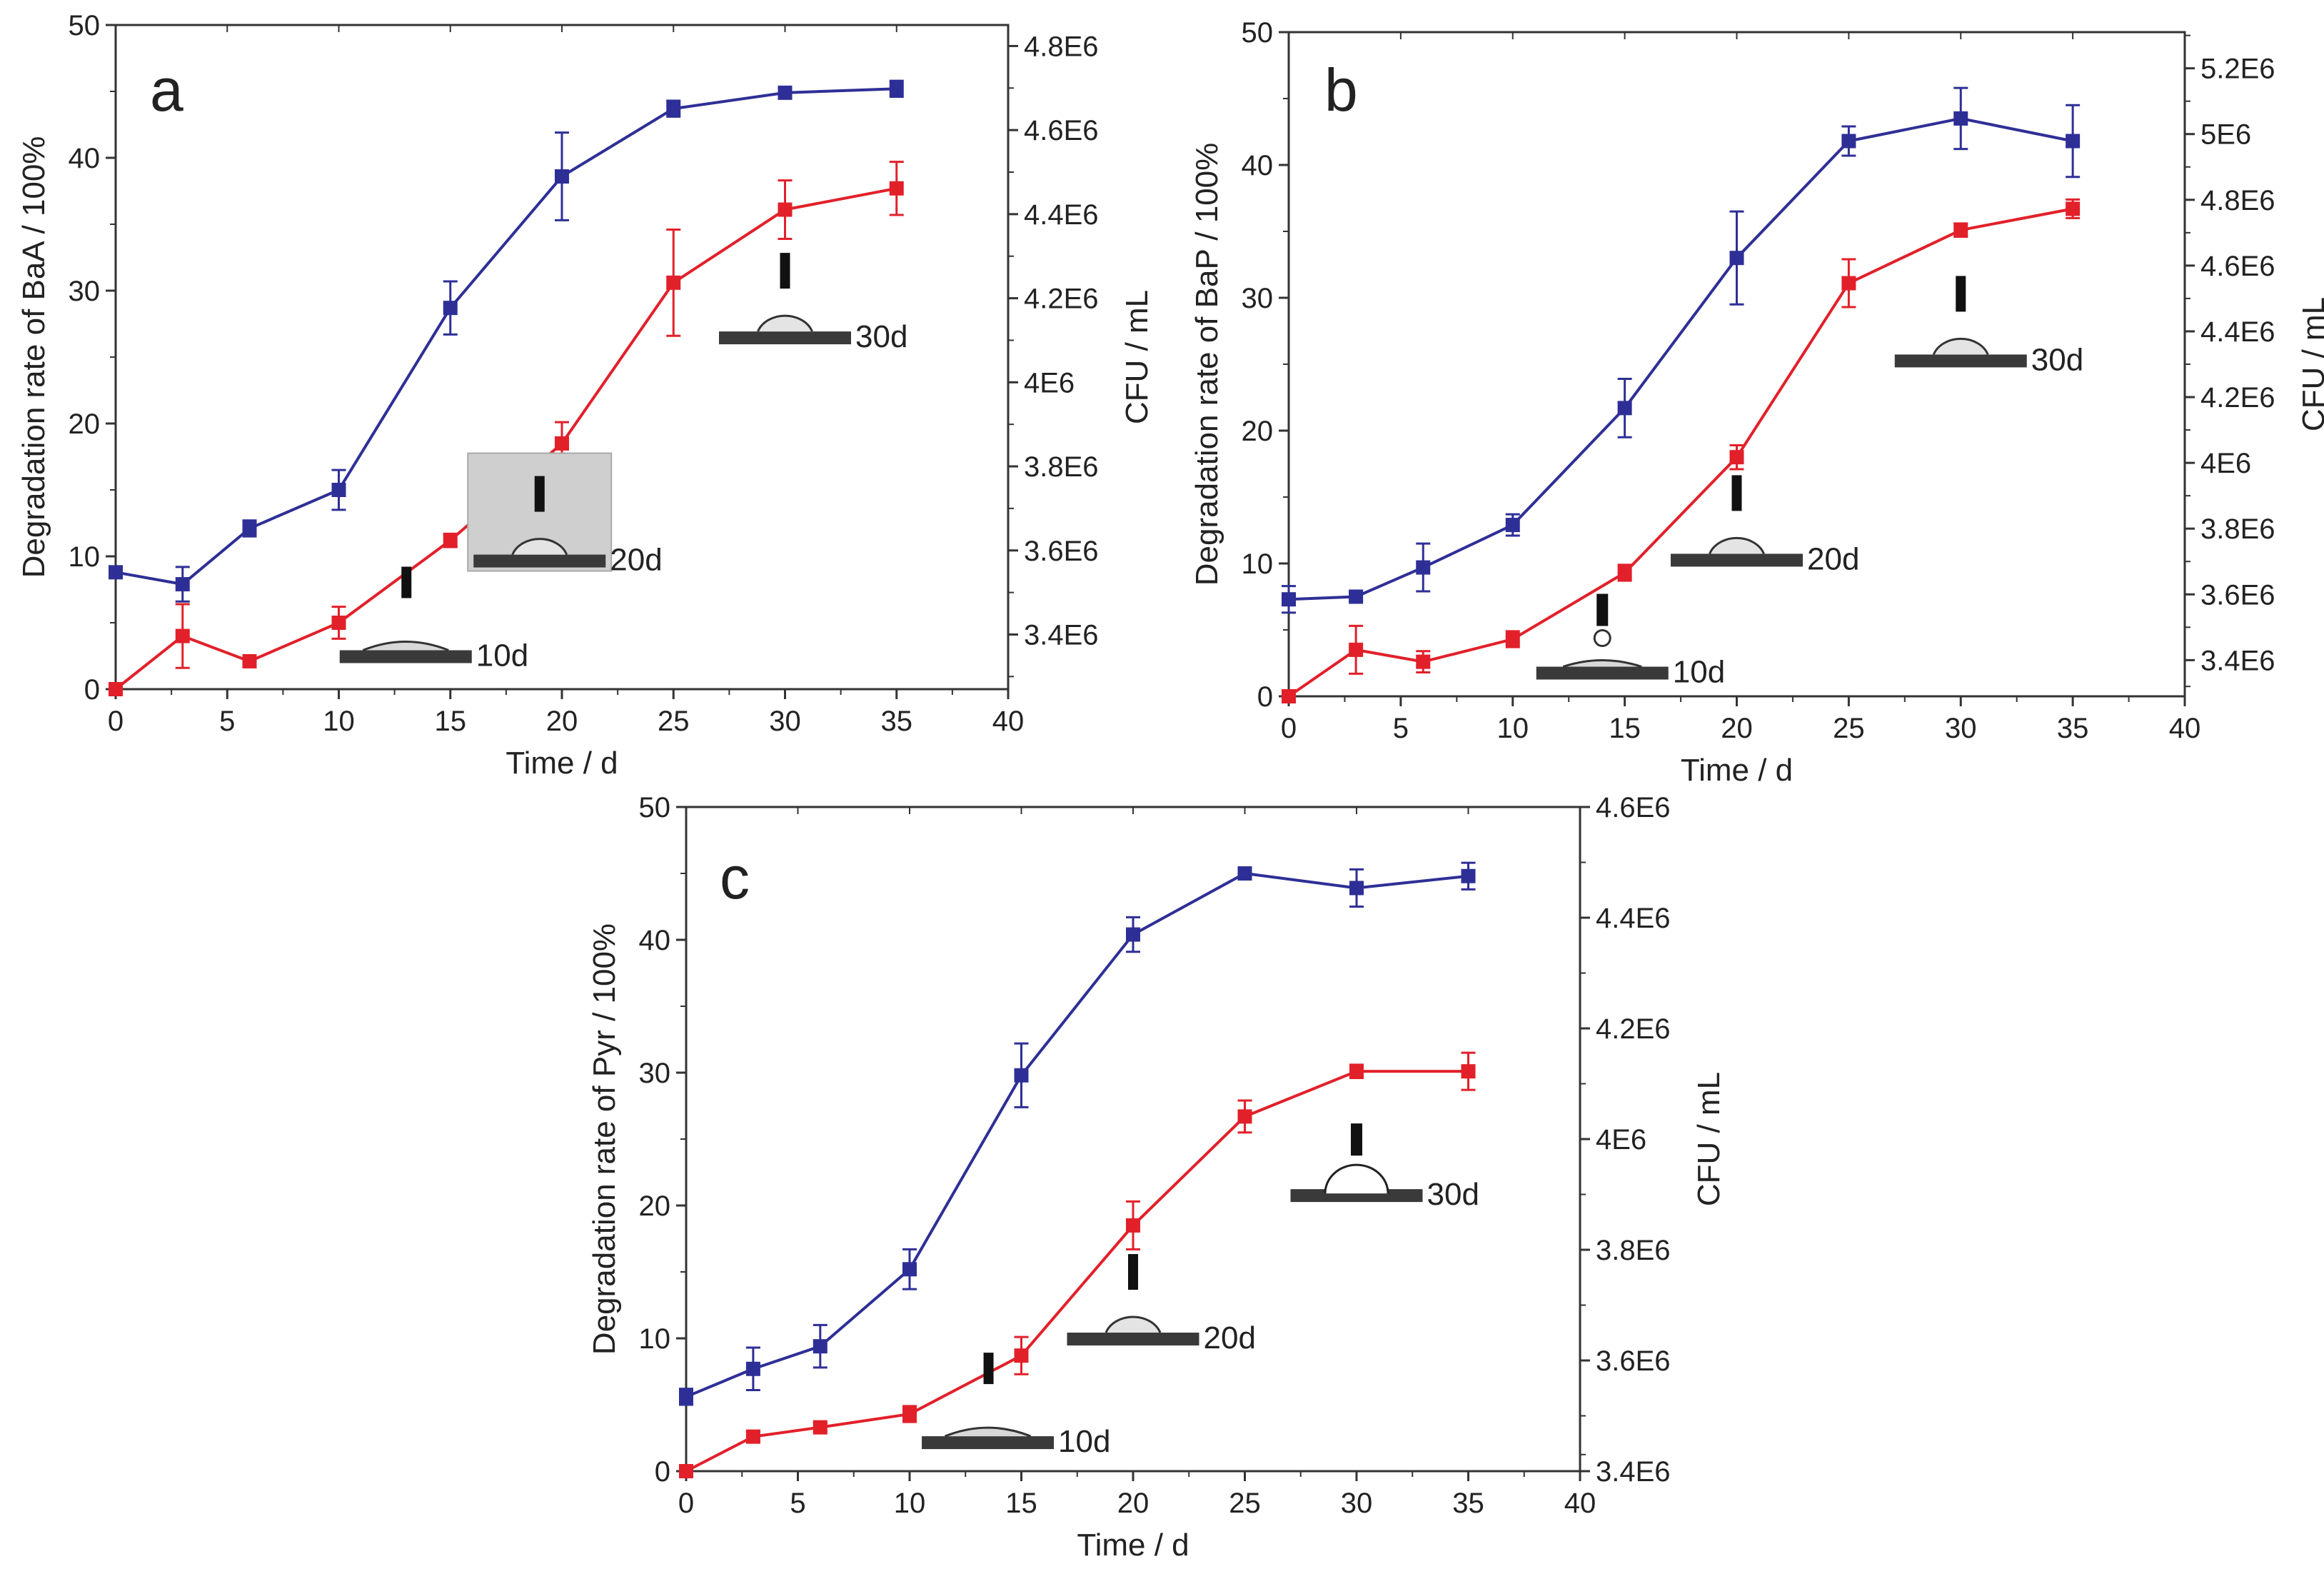  Describe the element at coordinates (85, 25) in the screenshot. I see `y-tick-label: 50` at that location.